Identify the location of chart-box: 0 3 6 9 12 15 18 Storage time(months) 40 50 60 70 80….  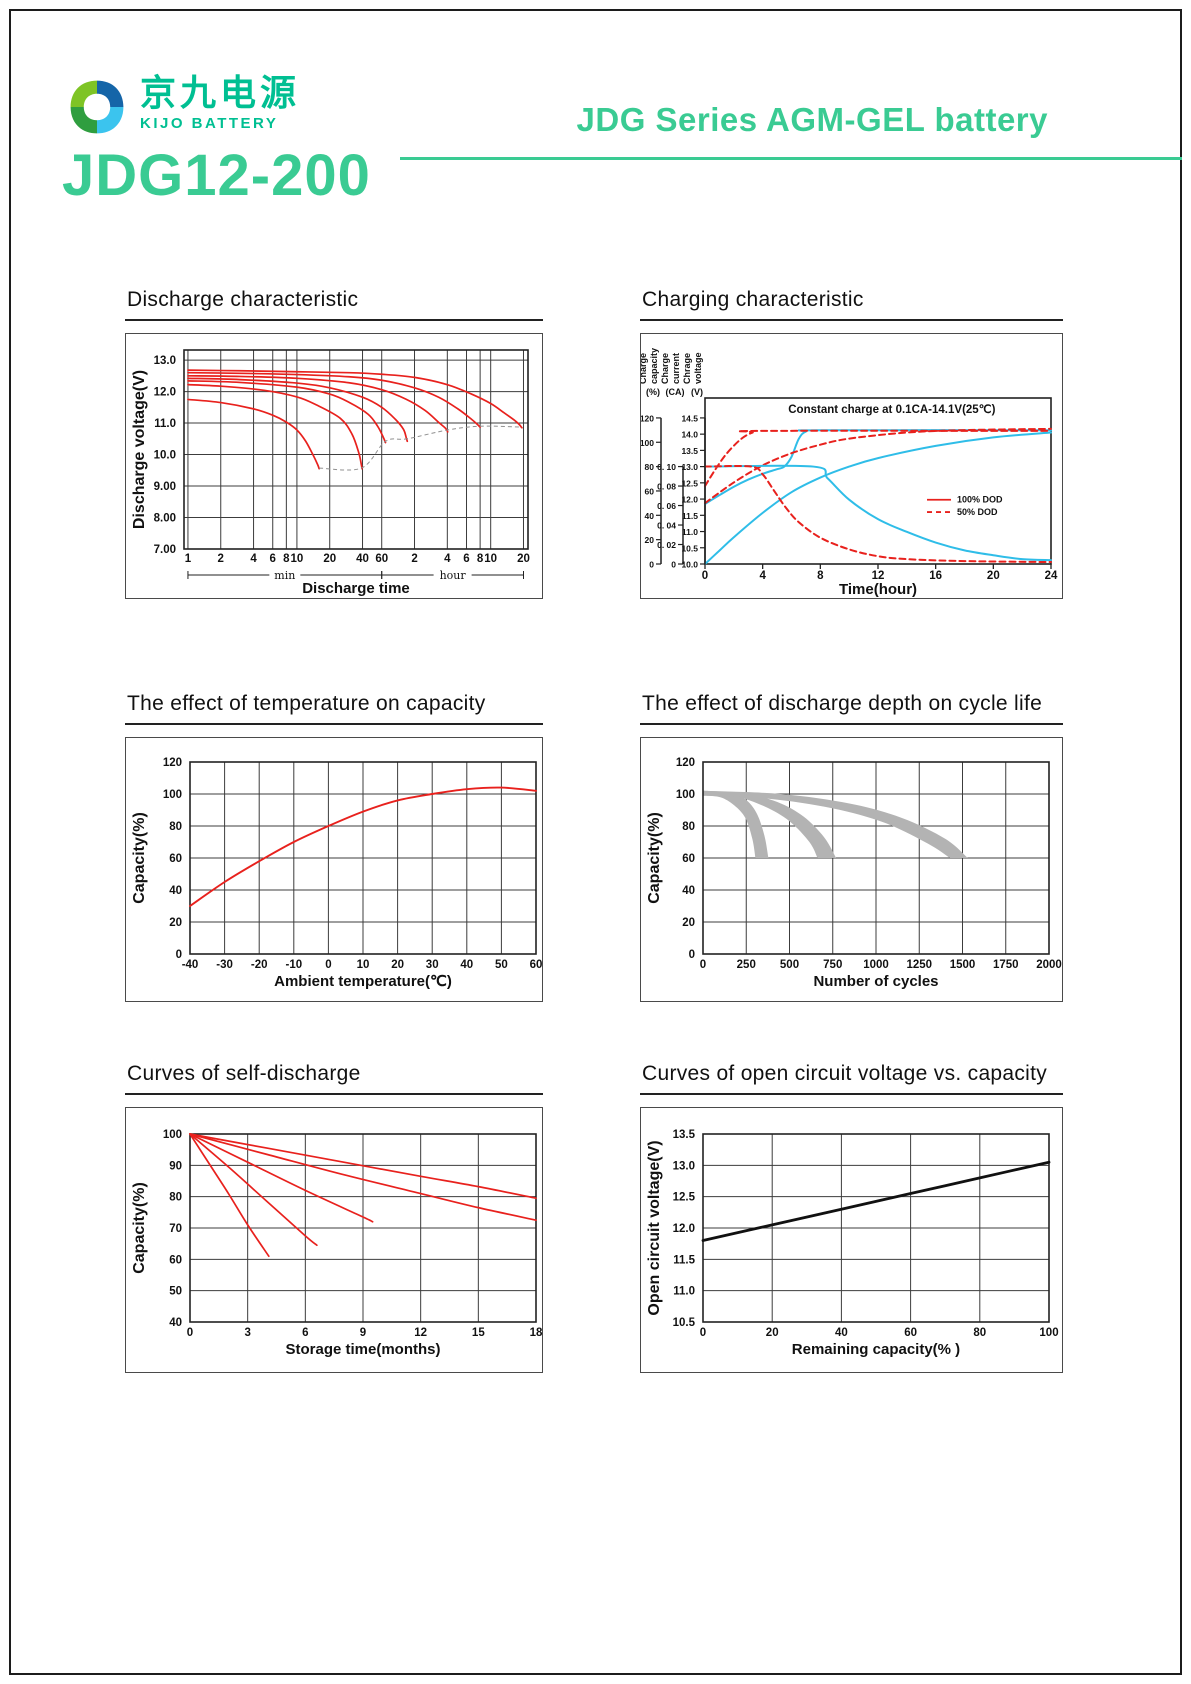
(334, 1240).